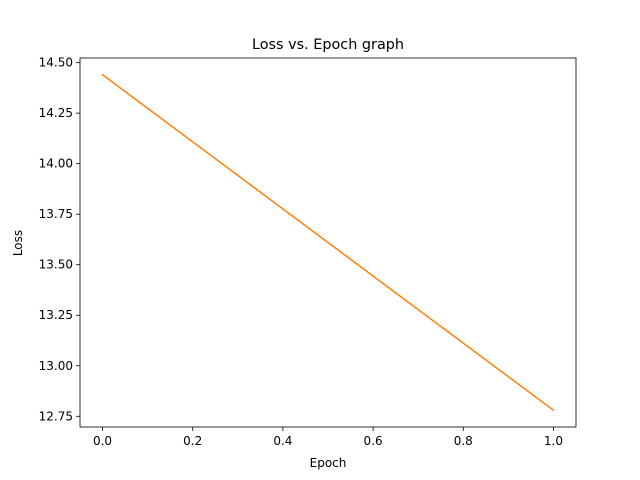 This screenshot has height=480, width=640. What do you see at coordinates (56, 366) in the screenshot?
I see `y-tick-label: 13.00` at bounding box center [56, 366].